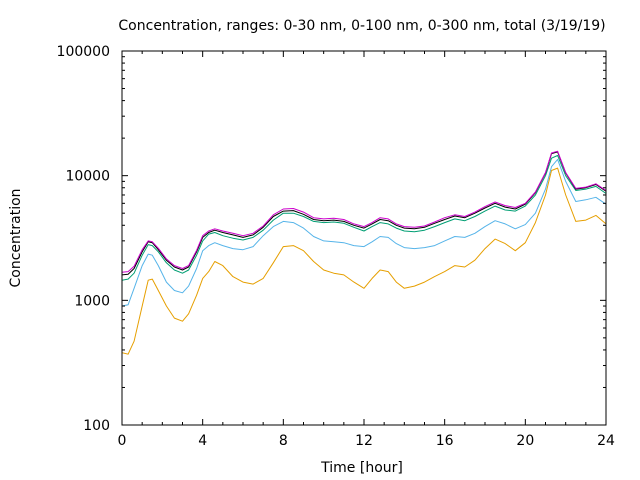 This screenshot has width=640, height=480. Describe the element at coordinates (283, 441) in the screenshot. I see `x-tick-label: 8` at that location.